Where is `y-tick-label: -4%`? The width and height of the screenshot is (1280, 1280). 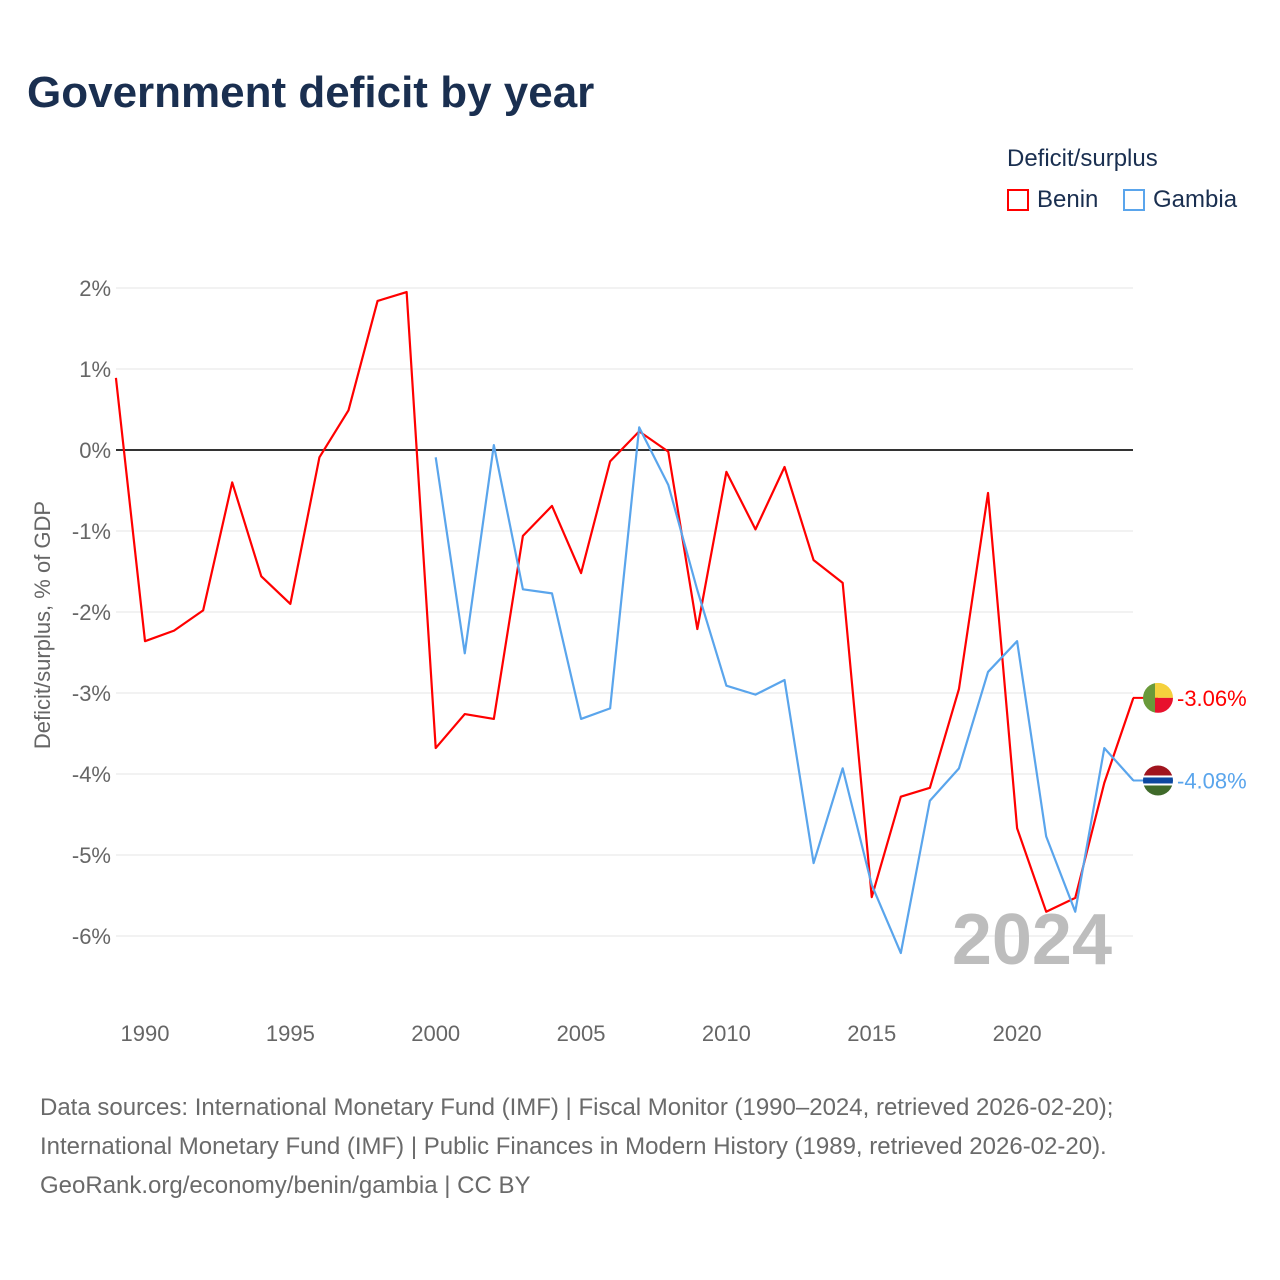 y-tick-label: -4% is located at coordinates (91, 774).